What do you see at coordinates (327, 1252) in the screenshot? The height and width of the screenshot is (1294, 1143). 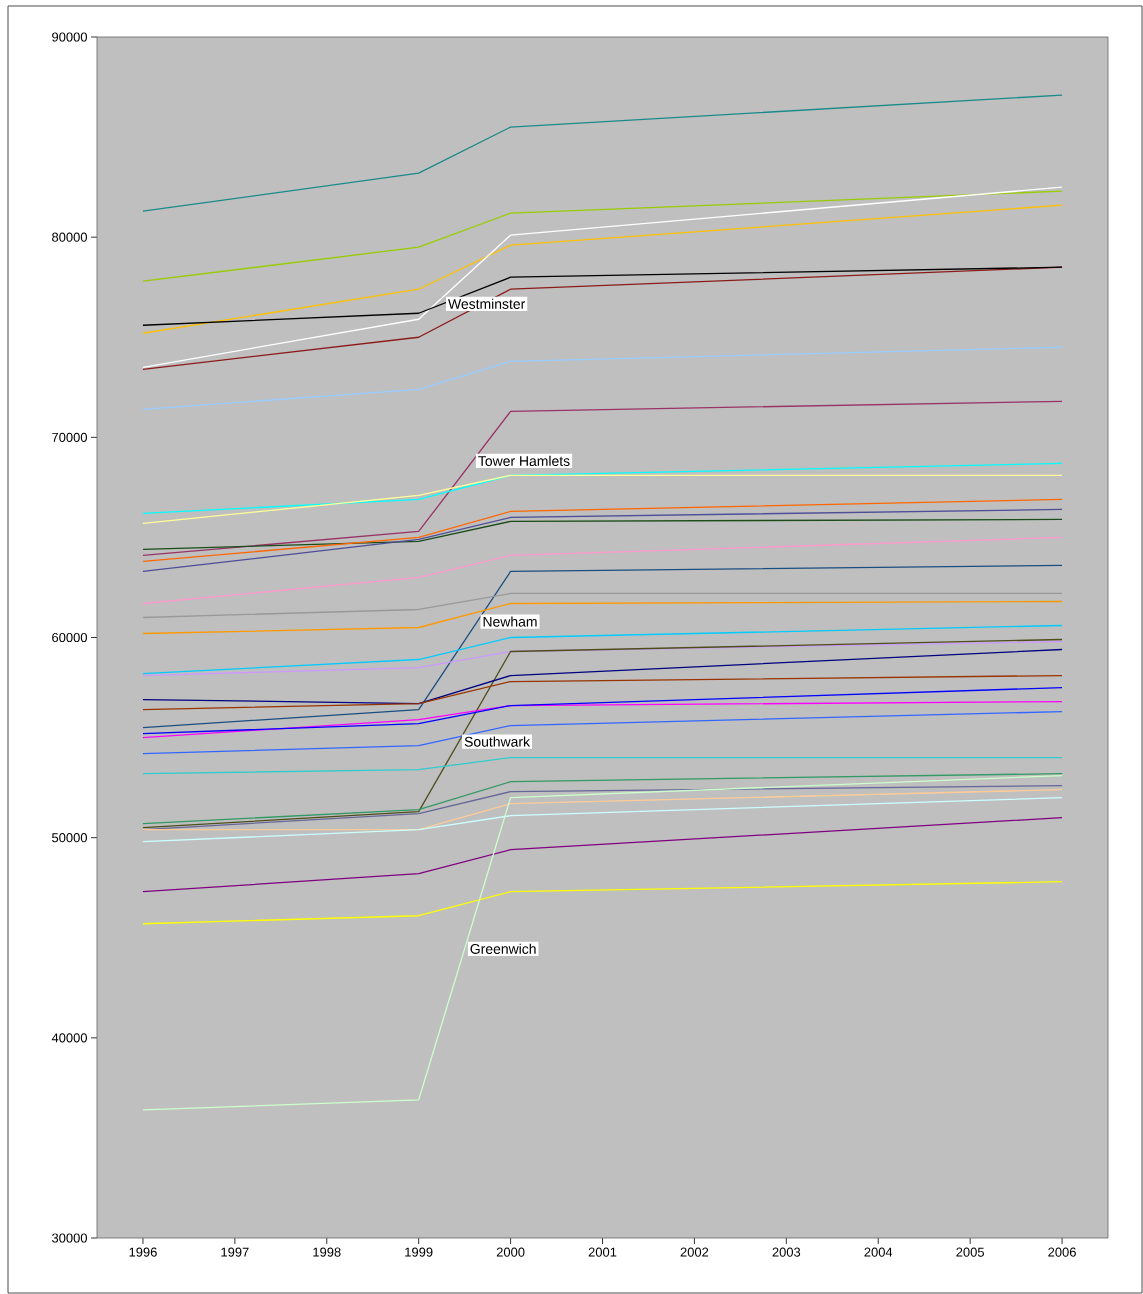 I see `x-tick-label: 1998` at bounding box center [327, 1252].